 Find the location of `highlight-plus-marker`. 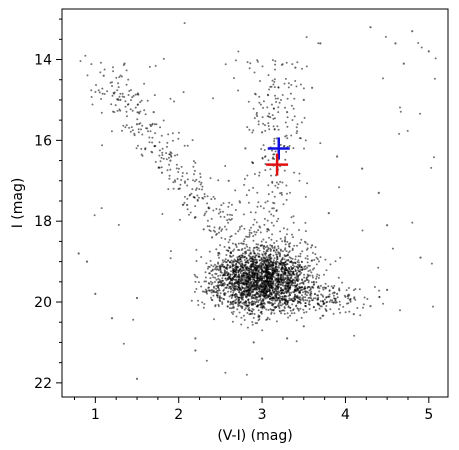

highlight-plus-marker is located at coordinates (277, 164).